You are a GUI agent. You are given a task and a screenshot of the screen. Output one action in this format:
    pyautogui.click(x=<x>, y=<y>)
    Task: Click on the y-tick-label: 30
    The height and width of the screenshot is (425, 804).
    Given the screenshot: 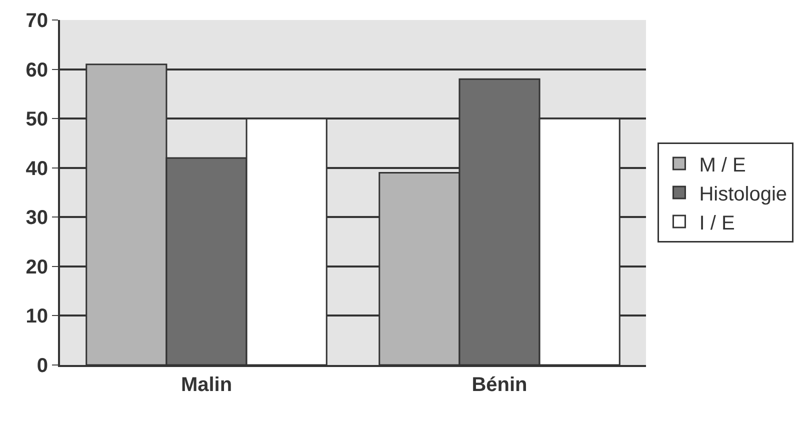 What is the action you would take?
    pyautogui.click(x=37, y=218)
    